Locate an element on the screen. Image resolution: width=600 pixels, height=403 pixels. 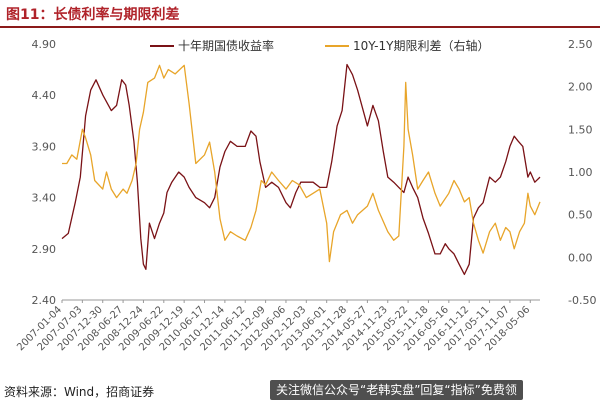
title-divider is located at coordinates (300, 27).